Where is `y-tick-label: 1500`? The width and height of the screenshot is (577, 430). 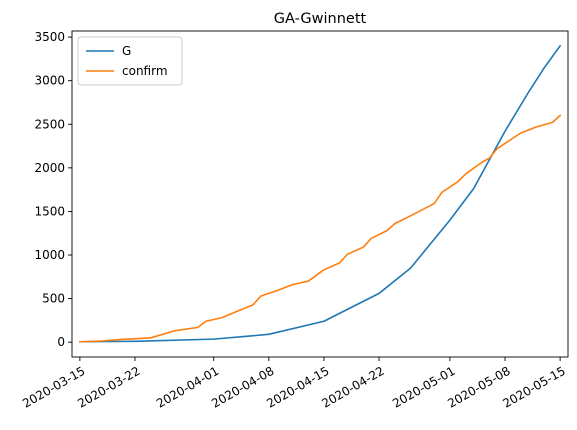 y-tick-label: 1500 is located at coordinates (49, 211).